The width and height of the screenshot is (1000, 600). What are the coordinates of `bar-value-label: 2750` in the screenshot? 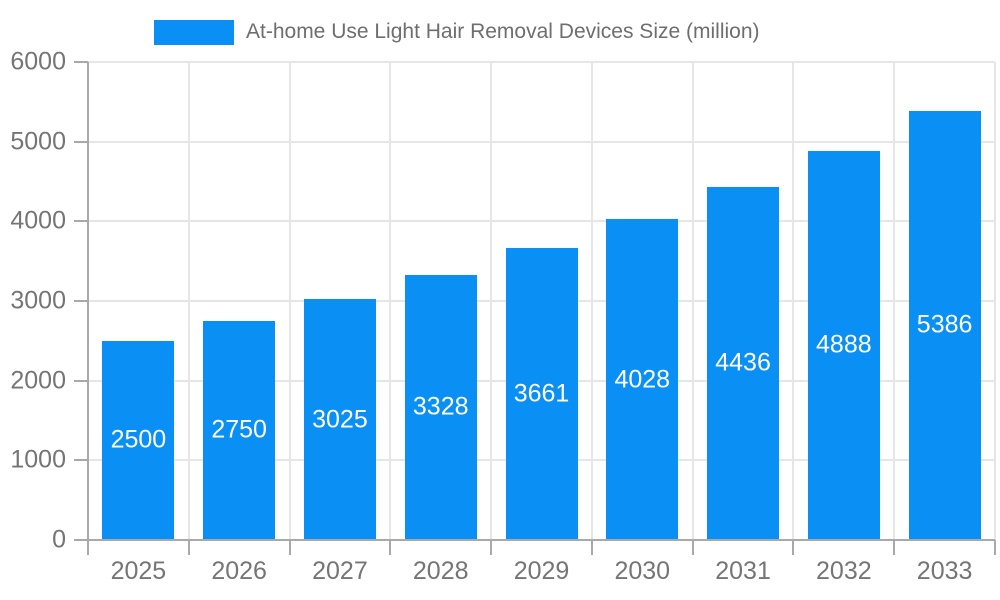 It's located at (239, 429).